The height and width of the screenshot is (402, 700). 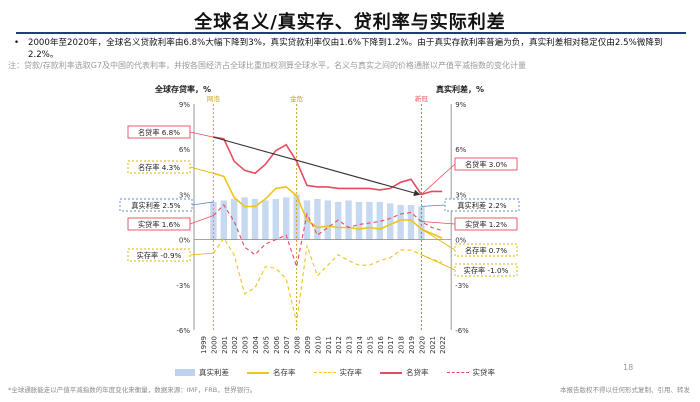 I want to click on x-tick-label: 2021, so click(x=433, y=345).